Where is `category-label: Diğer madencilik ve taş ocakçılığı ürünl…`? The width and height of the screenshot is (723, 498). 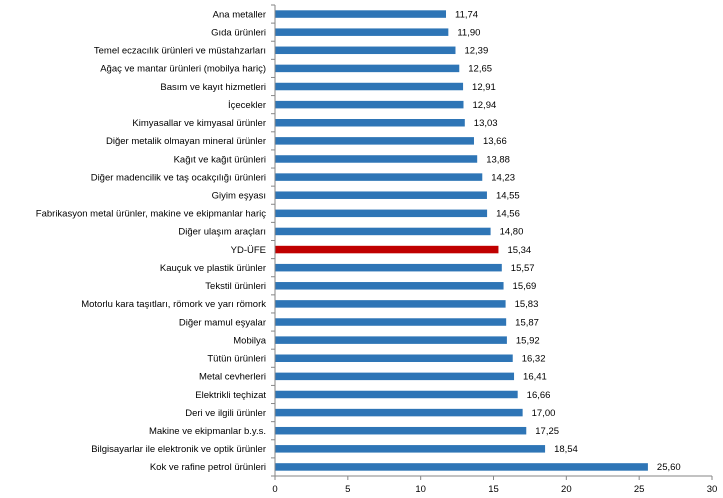
category-label: Diğer madencilik ve taş ocakçılığı ürünl… is located at coordinates (178, 177).